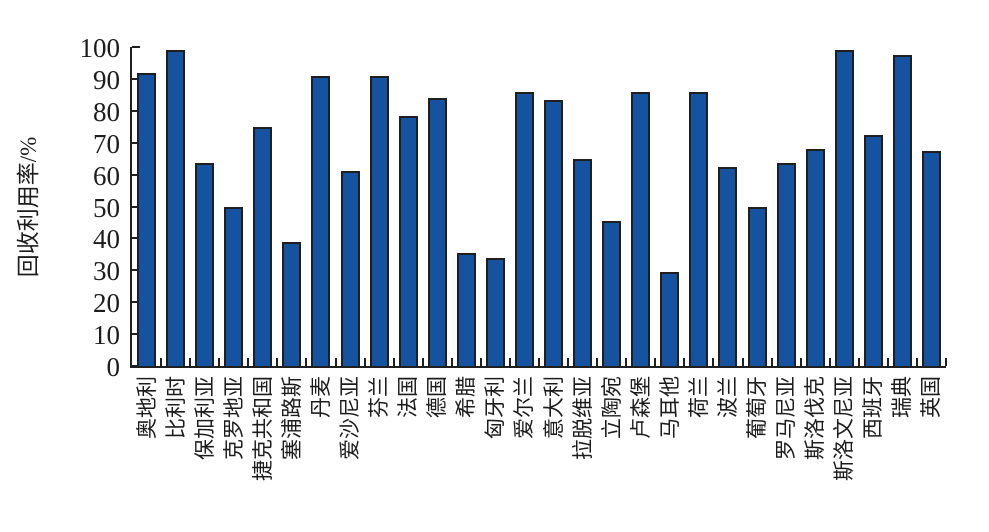 The height and width of the screenshot is (532, 989). Describe the element at coordinates (786, 418) in the screenshot. I see `x-tick-label: 罗马尼亚` at that location.